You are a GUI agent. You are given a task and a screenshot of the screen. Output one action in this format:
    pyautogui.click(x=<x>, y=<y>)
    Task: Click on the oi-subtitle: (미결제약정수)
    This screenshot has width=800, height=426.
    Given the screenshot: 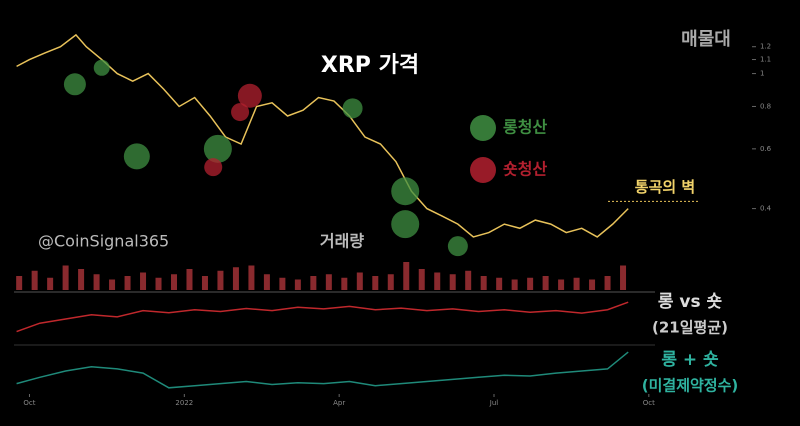 What is the action you would take?
    pyautogui.click(x=690, y=386)
    